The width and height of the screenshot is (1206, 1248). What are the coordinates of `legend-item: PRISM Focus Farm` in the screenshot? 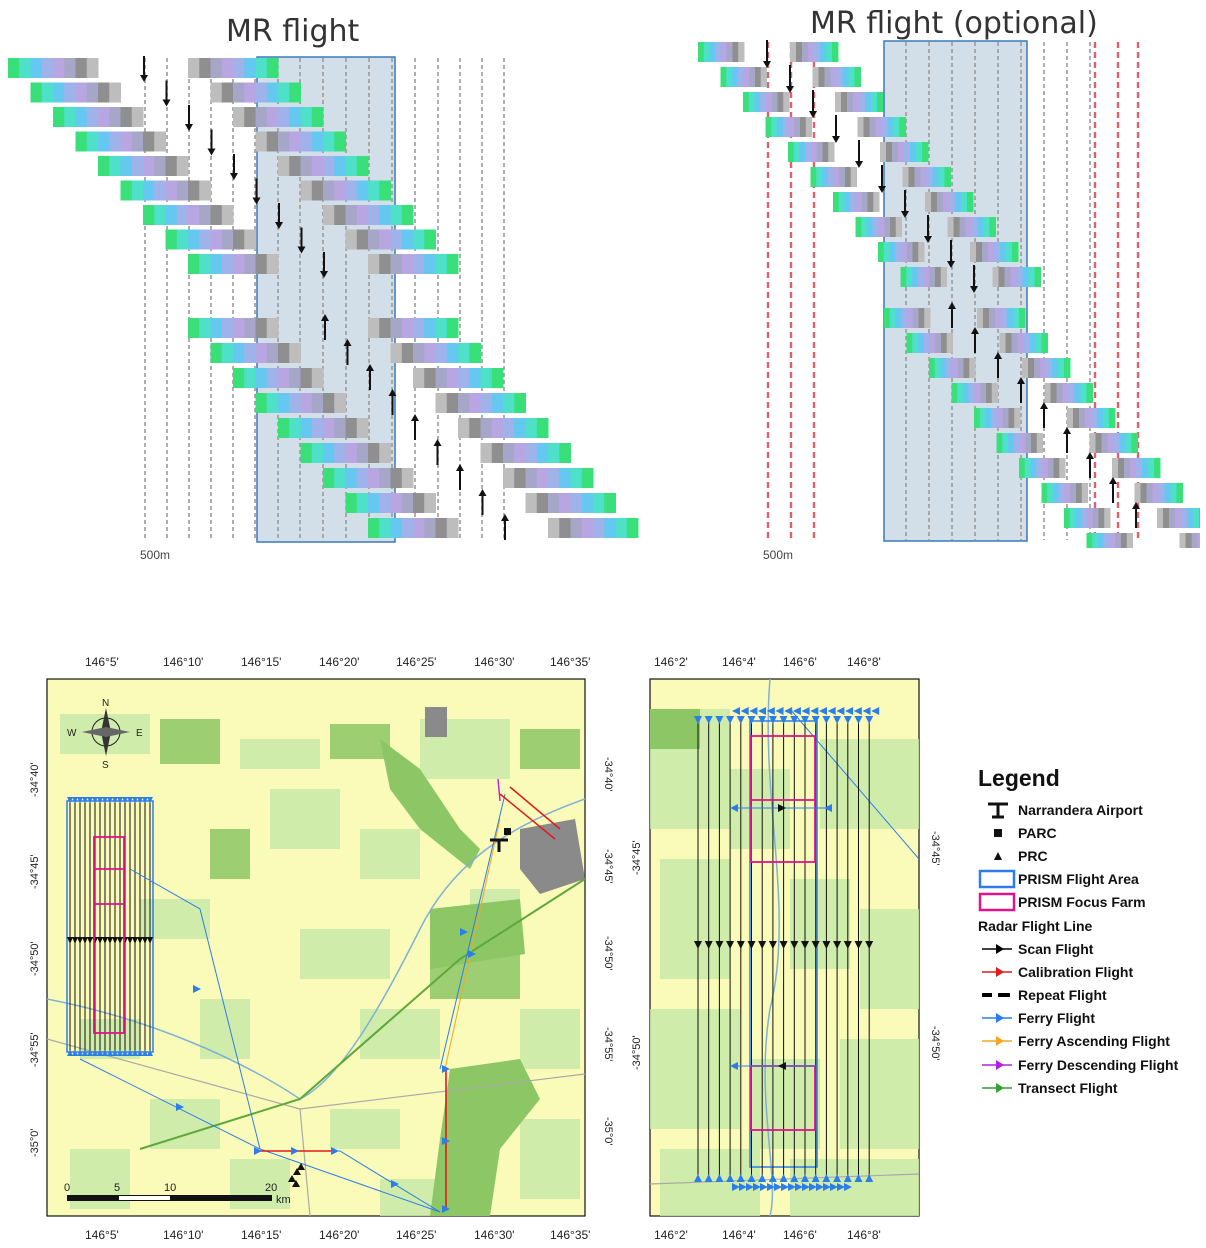 It's located at (1090, 902).